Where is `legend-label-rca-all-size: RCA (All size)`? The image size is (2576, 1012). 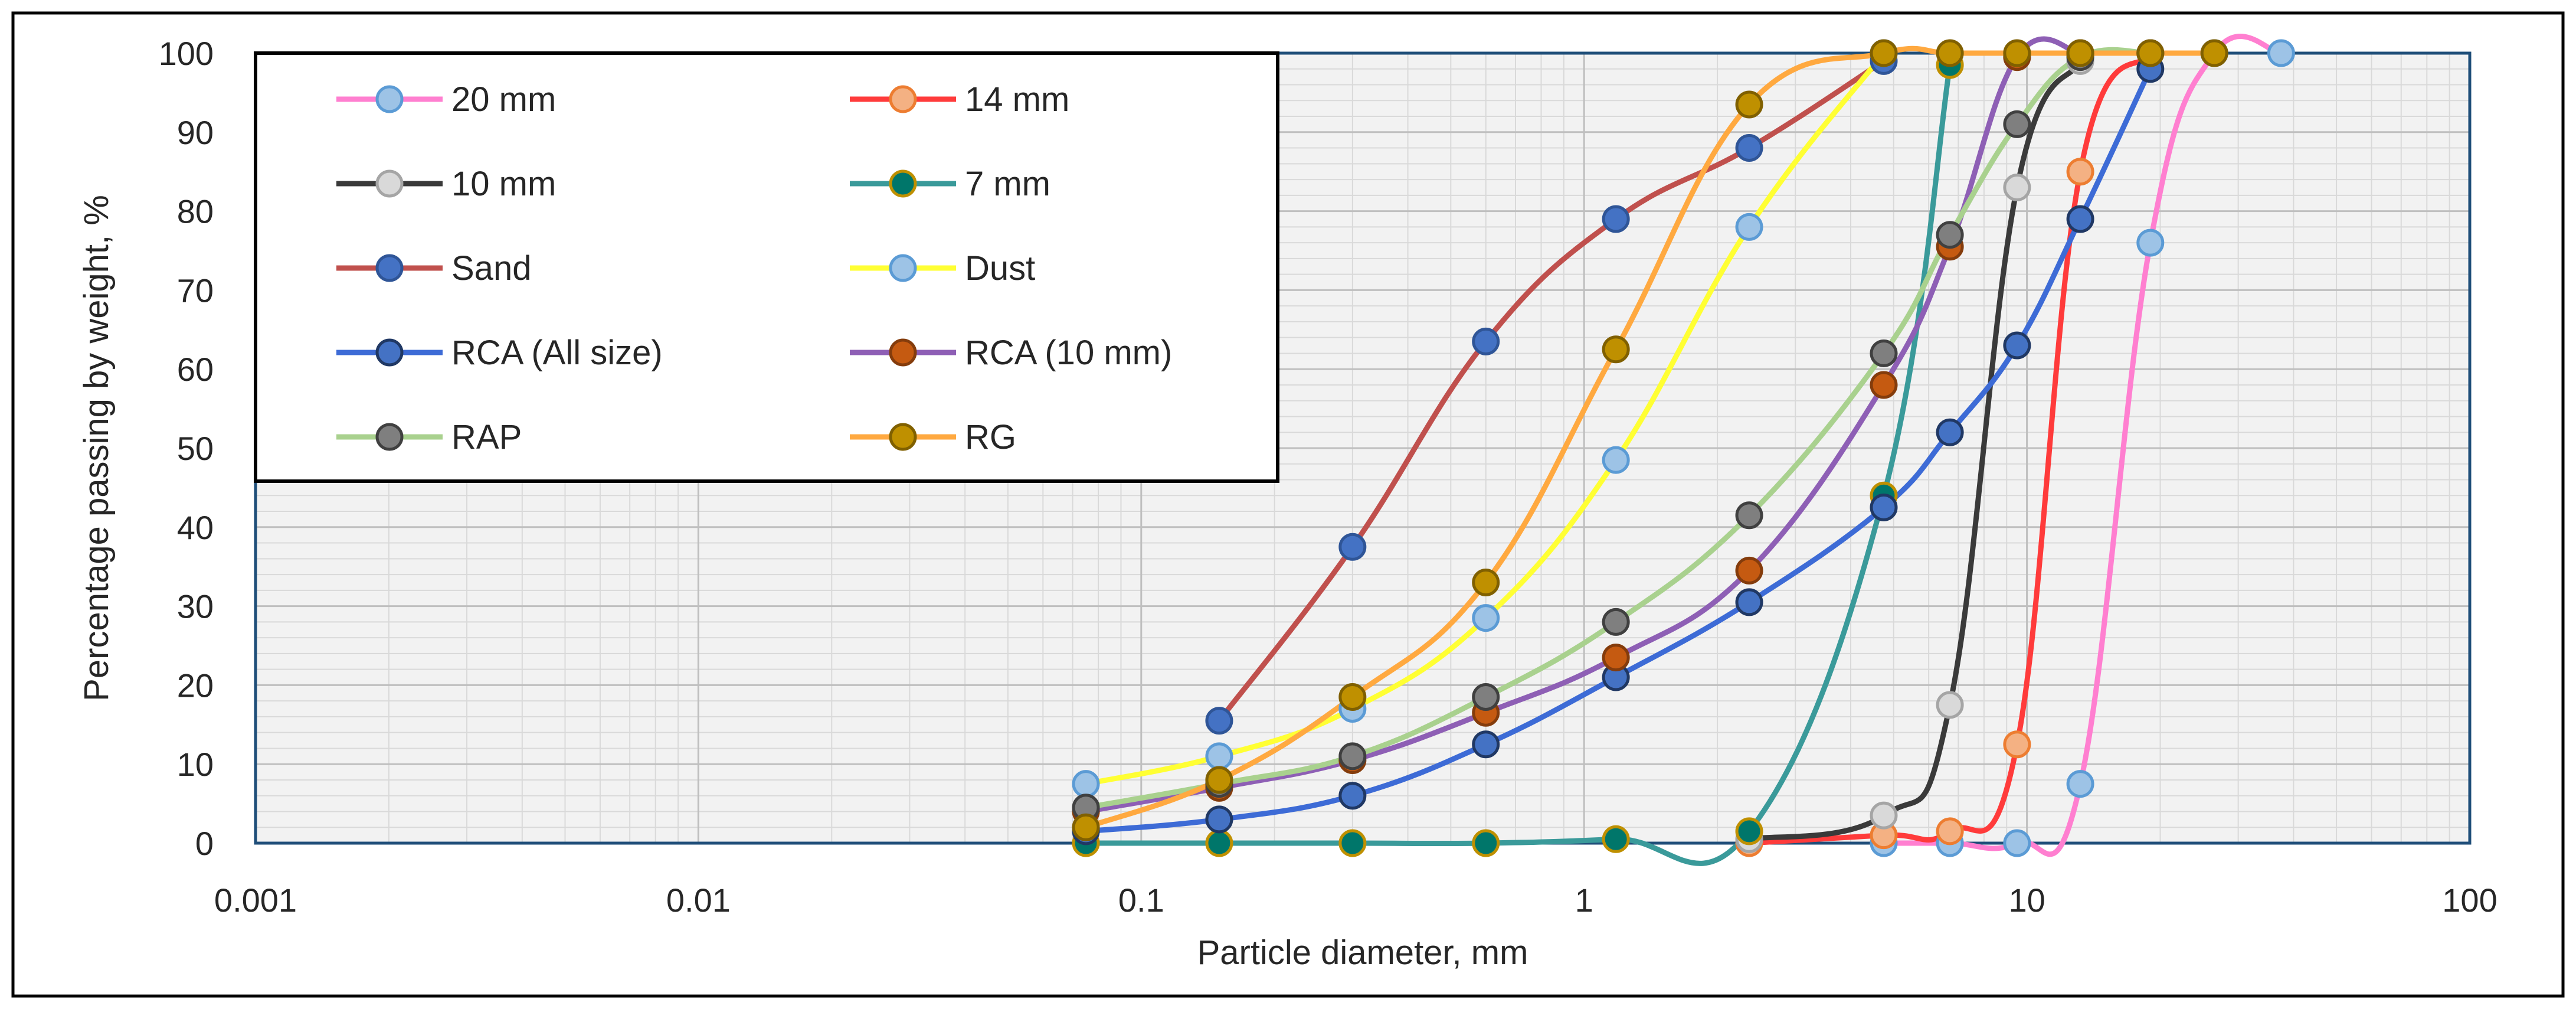
legend-label-rca-all-size: RCA (All size) is located at coordinates (557, 353).